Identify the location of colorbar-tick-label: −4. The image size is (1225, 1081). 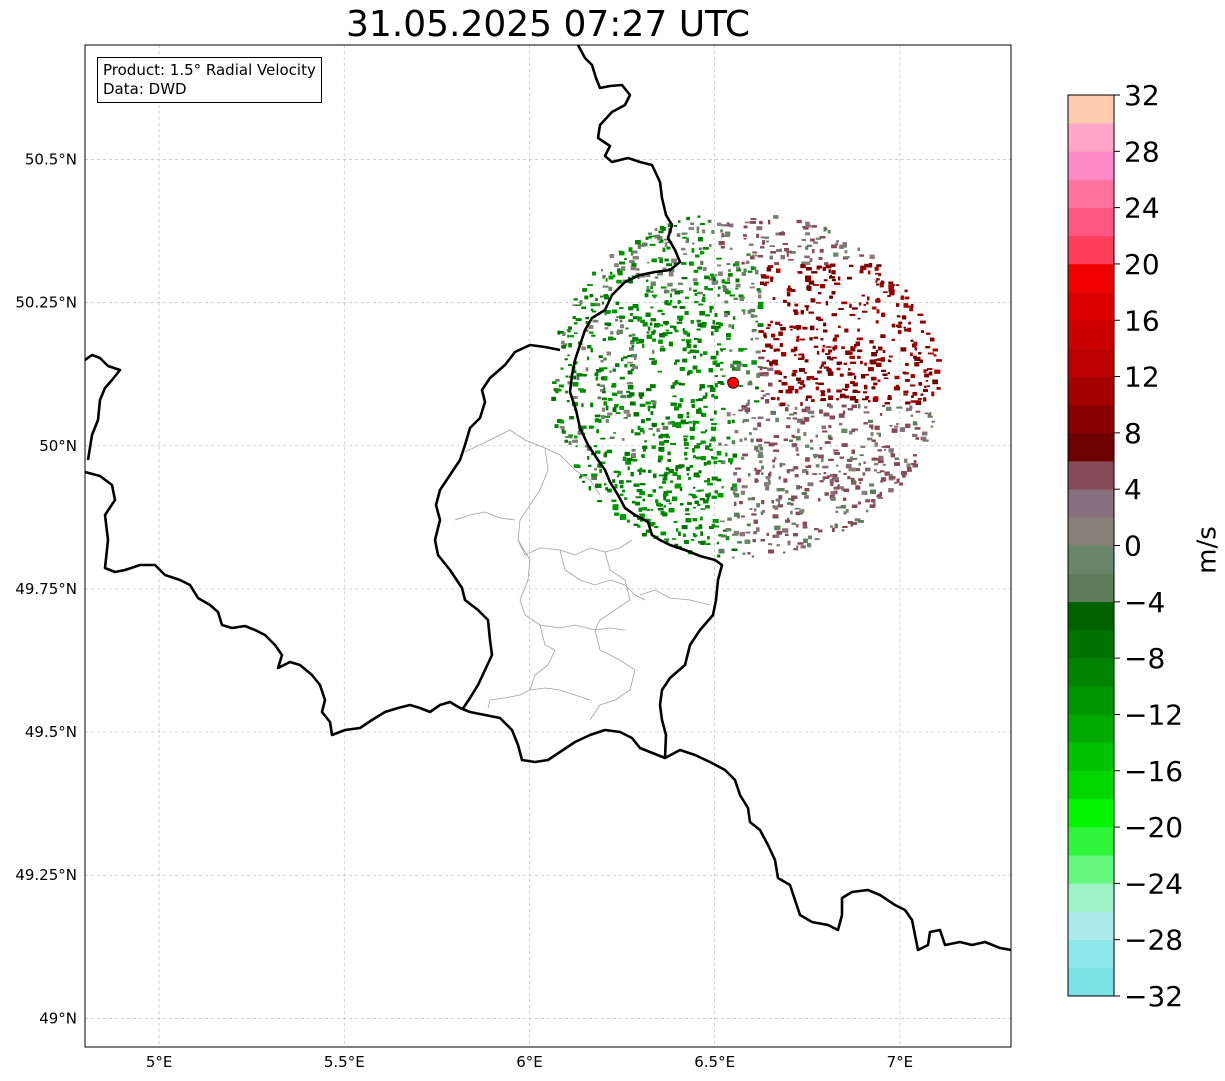
(1144, 602).